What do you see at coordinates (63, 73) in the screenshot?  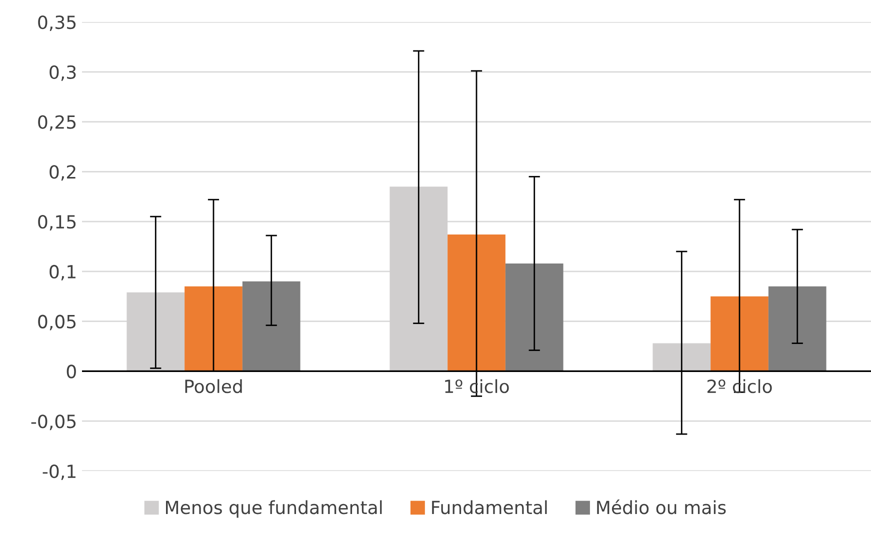 I see `y-tick-label: 0,3` at bounding box center [63, 73].